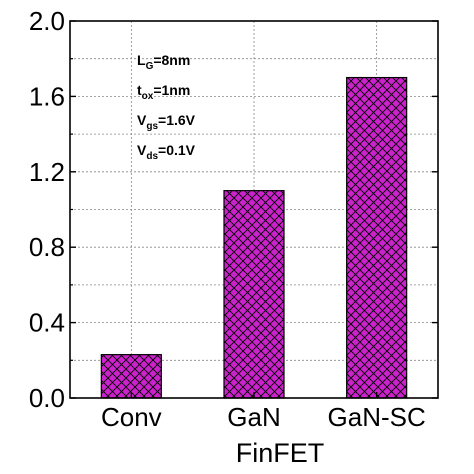  Describe the element at coordinates (377, 417) in the screenshot. I see `x-tick-label: GaN-SC` at that location.